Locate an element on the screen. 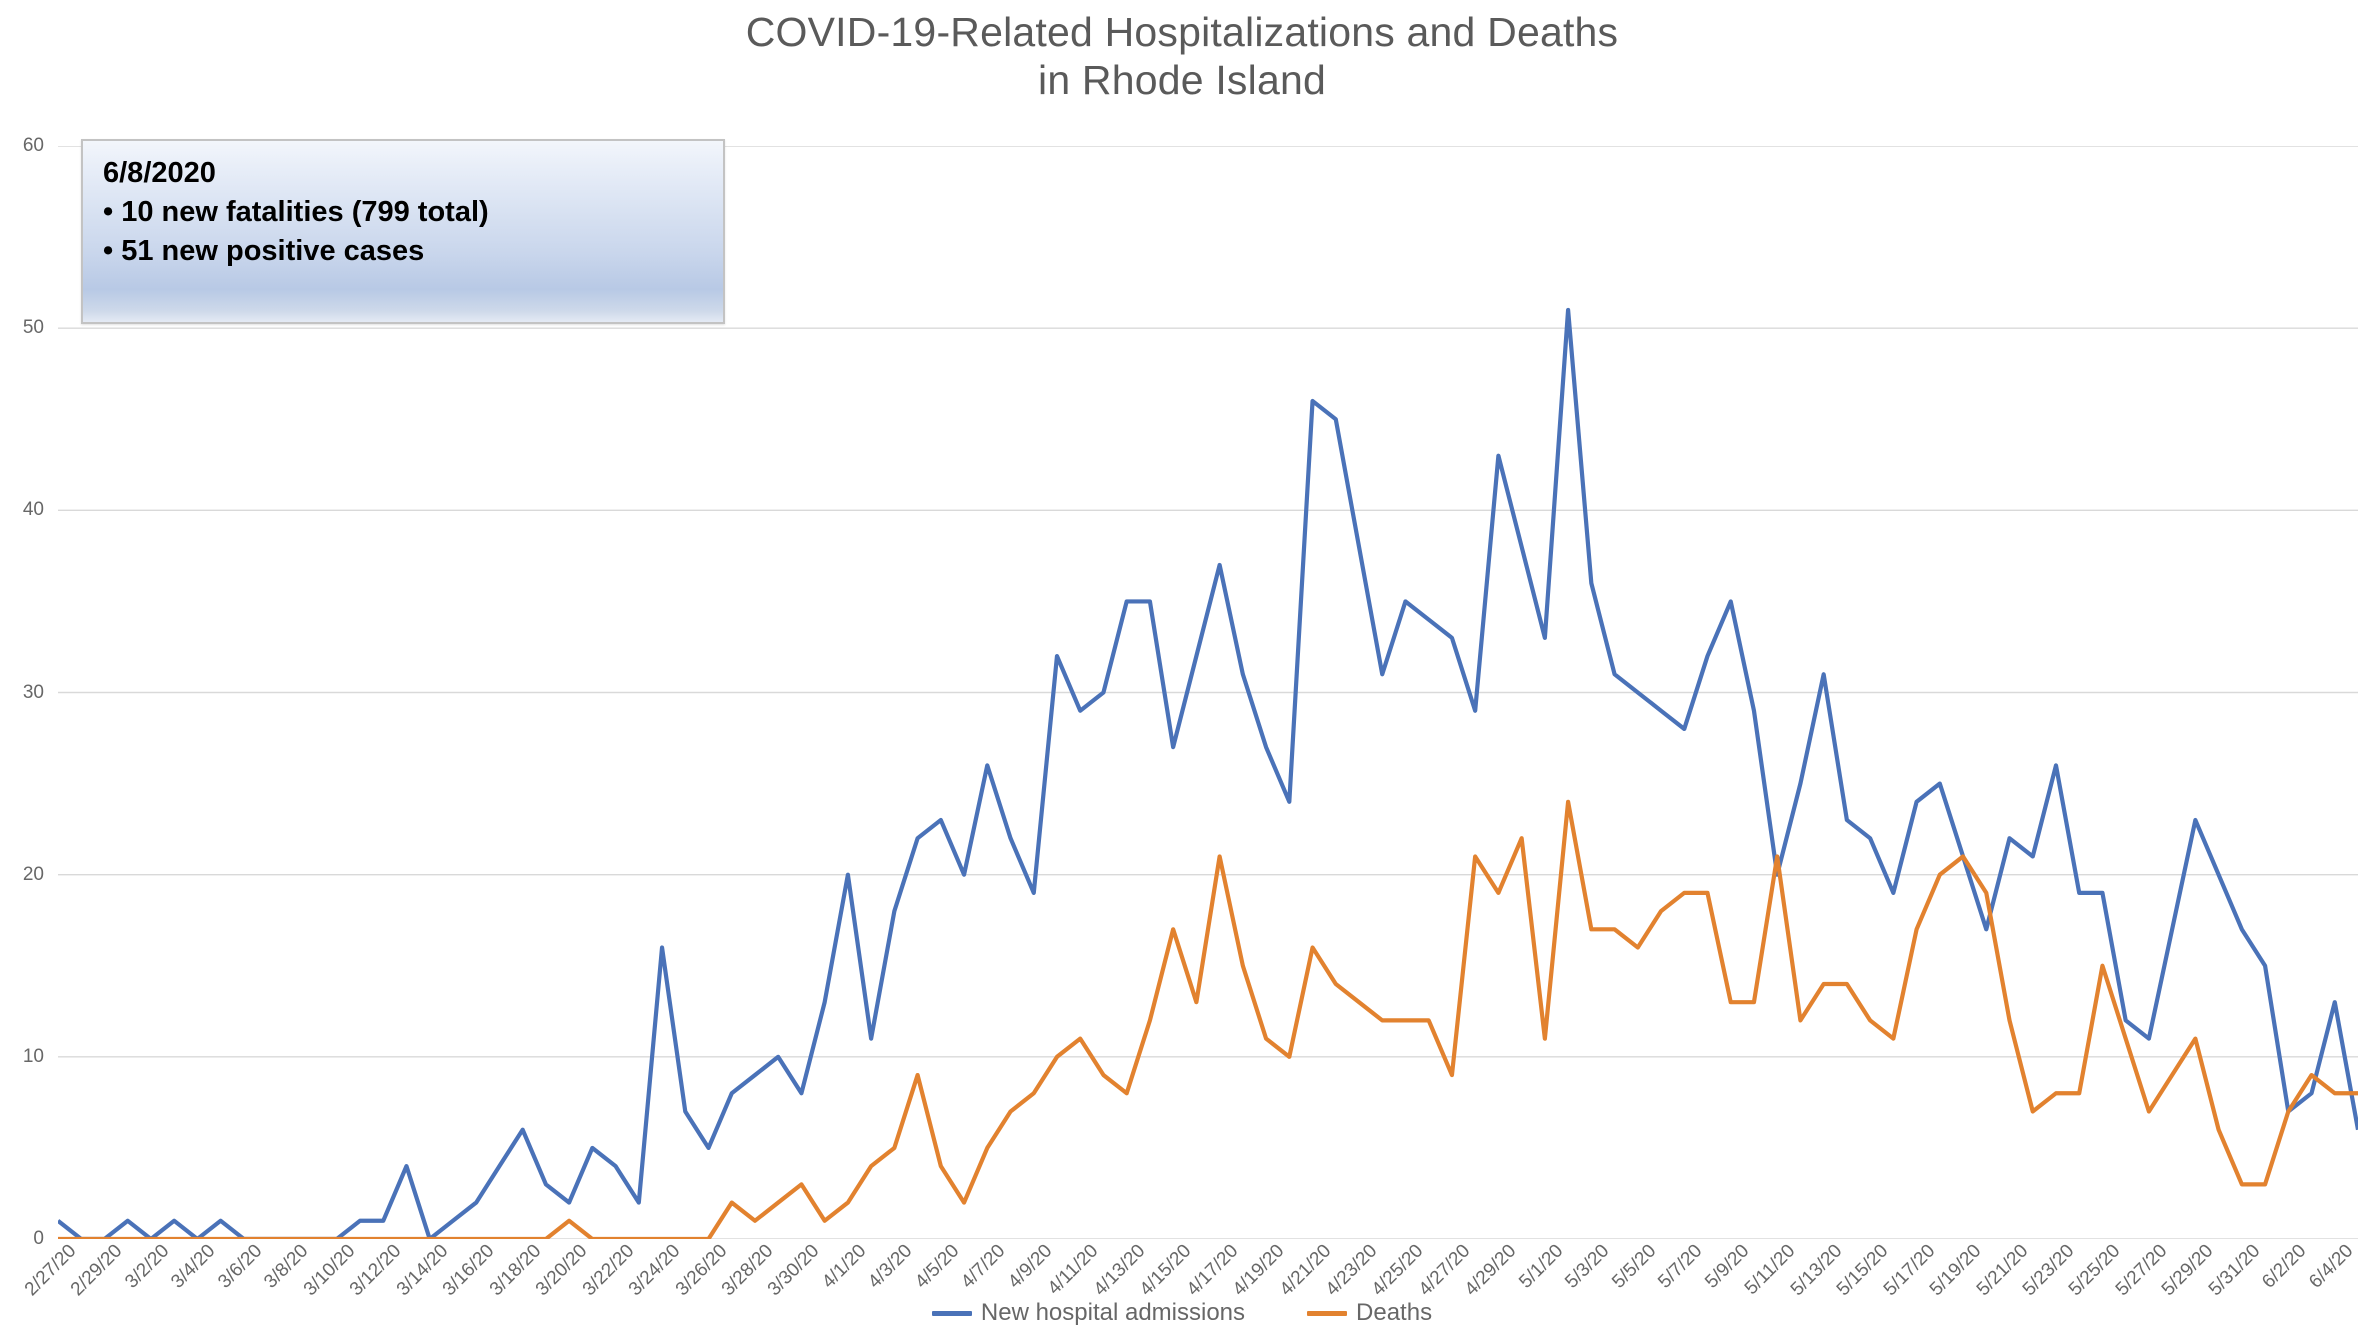 The height and width of the screenshot is (1338, 2364). y-axis-tick-label: 50 is located at coordinates (33, 328).